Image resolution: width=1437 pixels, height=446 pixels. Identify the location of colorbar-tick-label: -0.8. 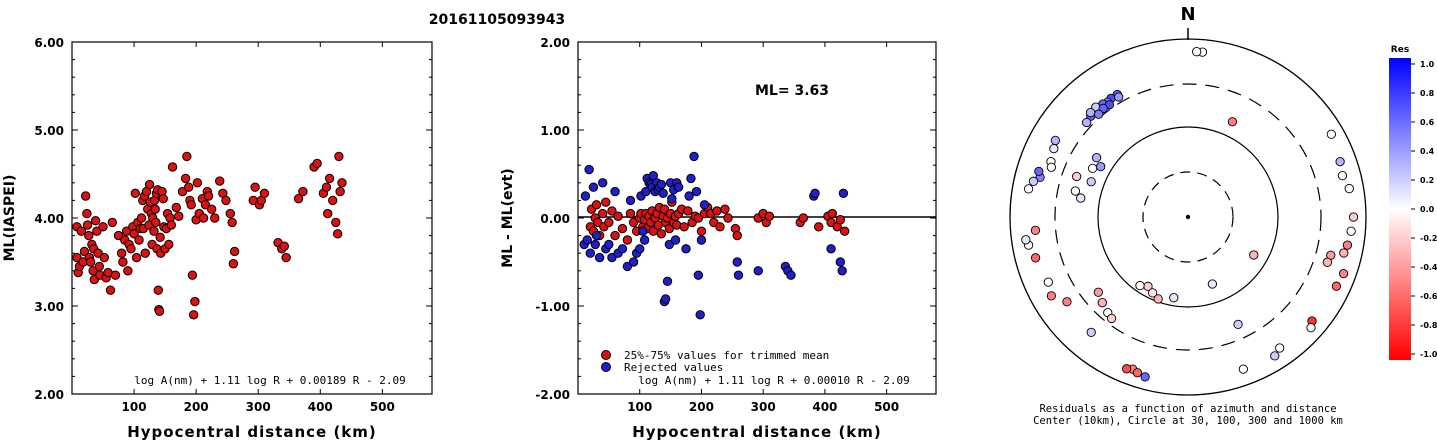
(1428, 325).